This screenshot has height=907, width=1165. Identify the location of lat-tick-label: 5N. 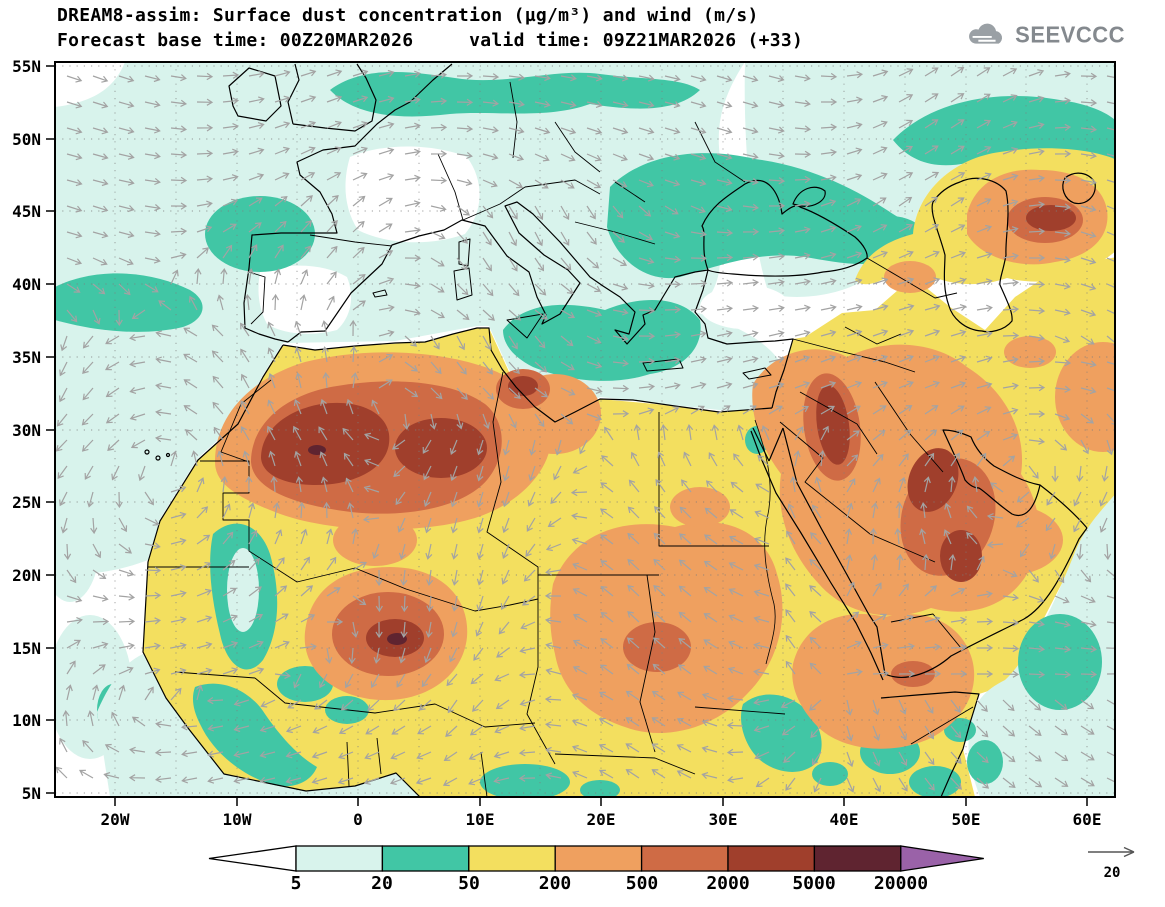
(31, 793).